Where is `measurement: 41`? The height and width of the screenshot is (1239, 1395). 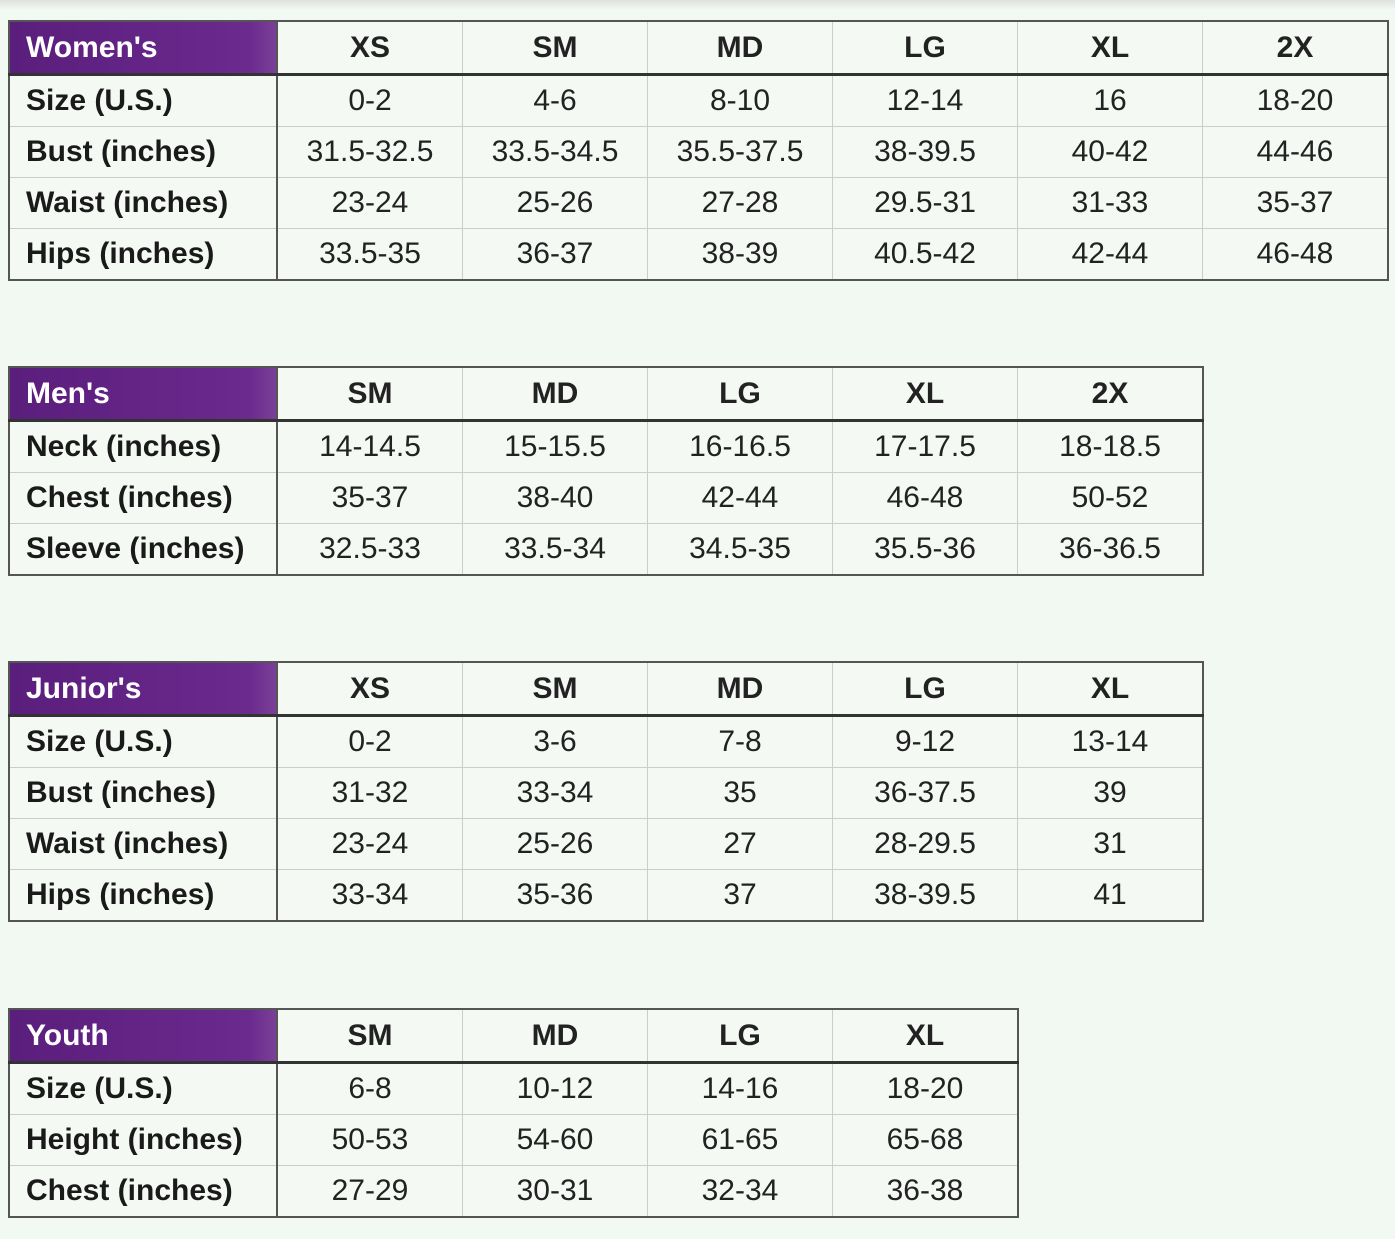
measurement: 41 is located at coordinates (1110, 895).